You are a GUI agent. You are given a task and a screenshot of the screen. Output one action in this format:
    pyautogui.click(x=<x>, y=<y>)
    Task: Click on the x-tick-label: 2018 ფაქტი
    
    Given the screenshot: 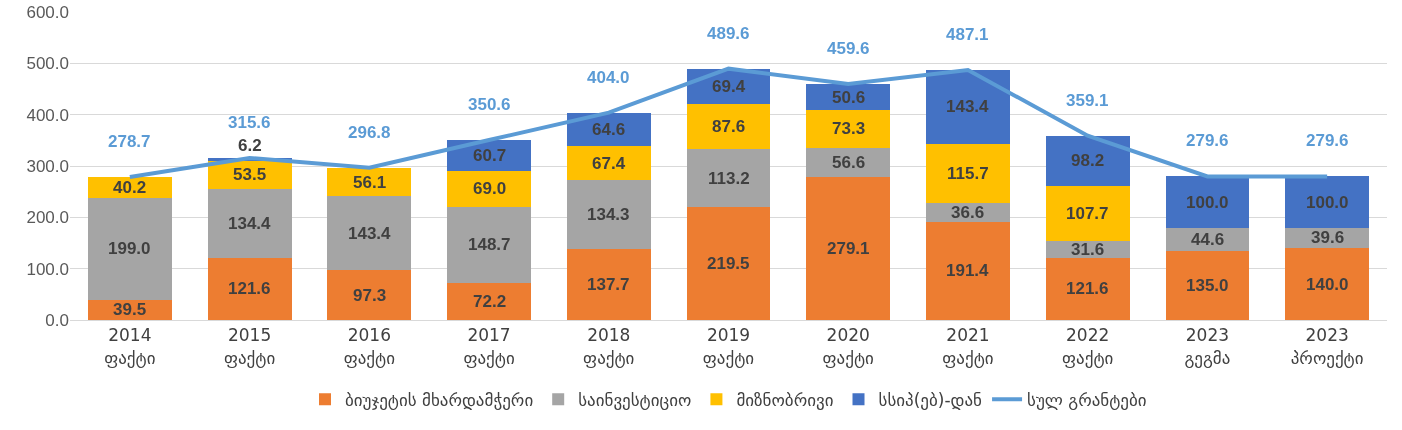 What is the action you would take?
    pyautogui.click(x=609, y=346)
    